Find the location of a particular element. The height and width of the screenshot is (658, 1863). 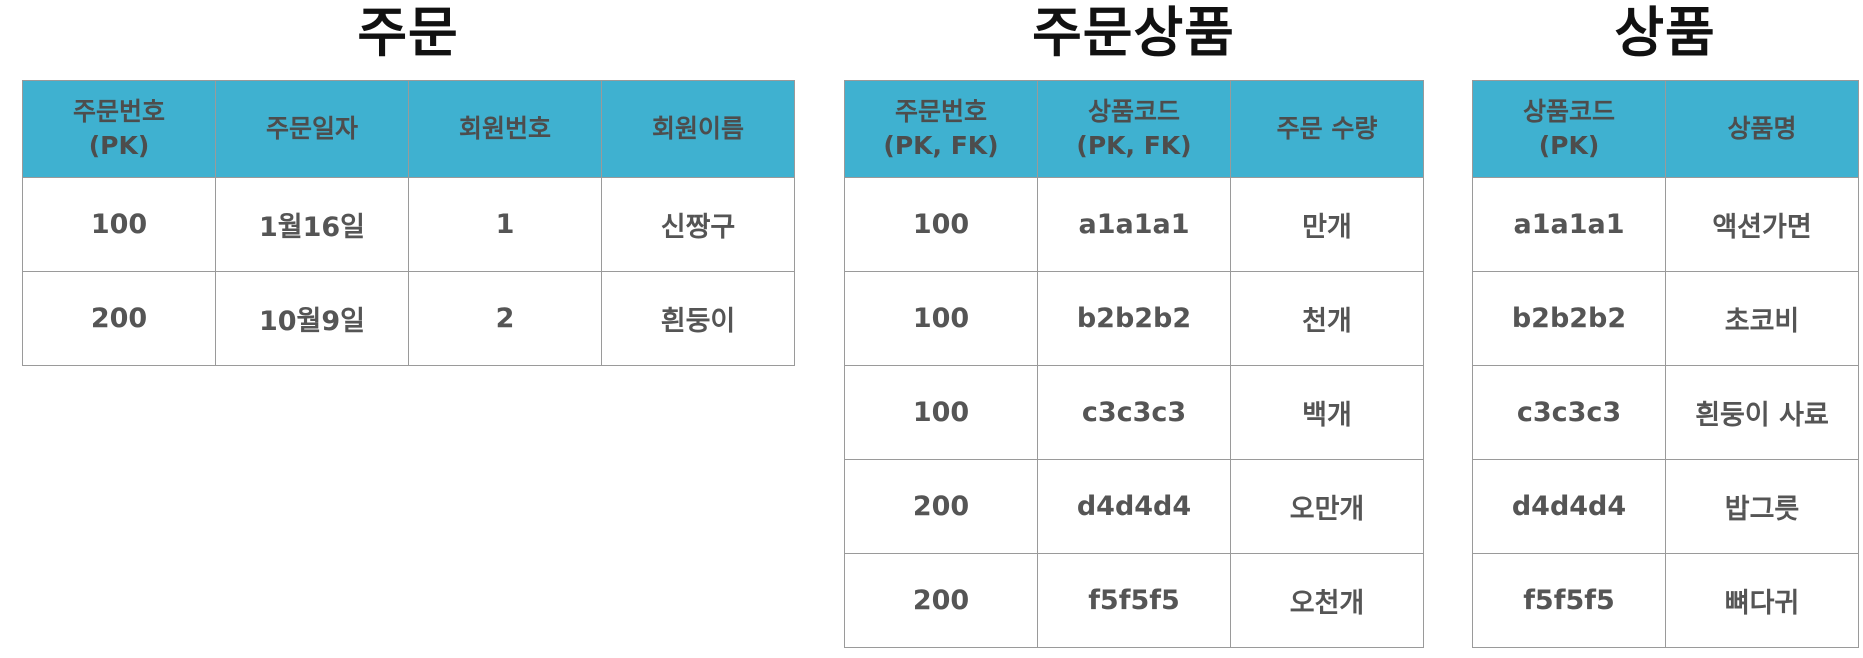

table-row: b2b2b2 초코비 is located at coordinates (1665, 318).